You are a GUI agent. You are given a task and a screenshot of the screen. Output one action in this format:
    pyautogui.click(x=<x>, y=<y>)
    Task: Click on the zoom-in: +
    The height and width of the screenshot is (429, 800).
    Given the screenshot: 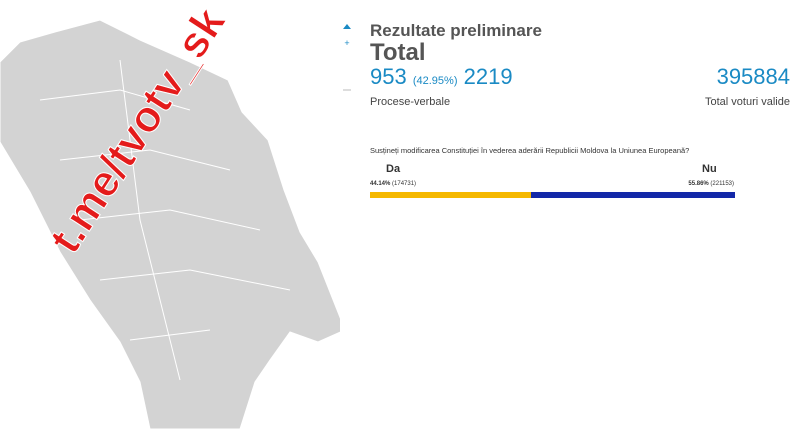 What is the action you would take?
    pyautogui.click(x=346, y=43)
    